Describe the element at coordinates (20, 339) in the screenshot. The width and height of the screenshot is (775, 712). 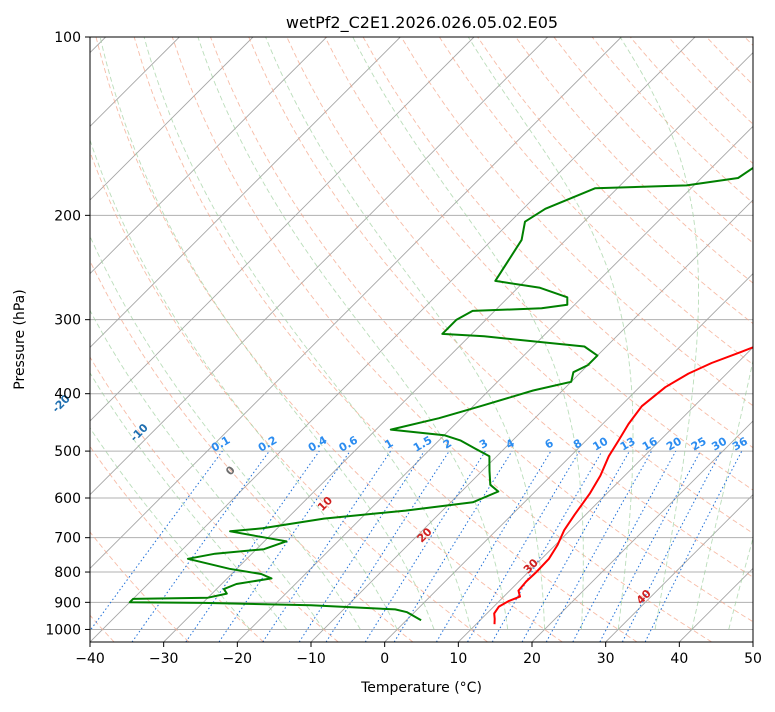
I see `y-axis-label: Pressure (hPa)` at that location.